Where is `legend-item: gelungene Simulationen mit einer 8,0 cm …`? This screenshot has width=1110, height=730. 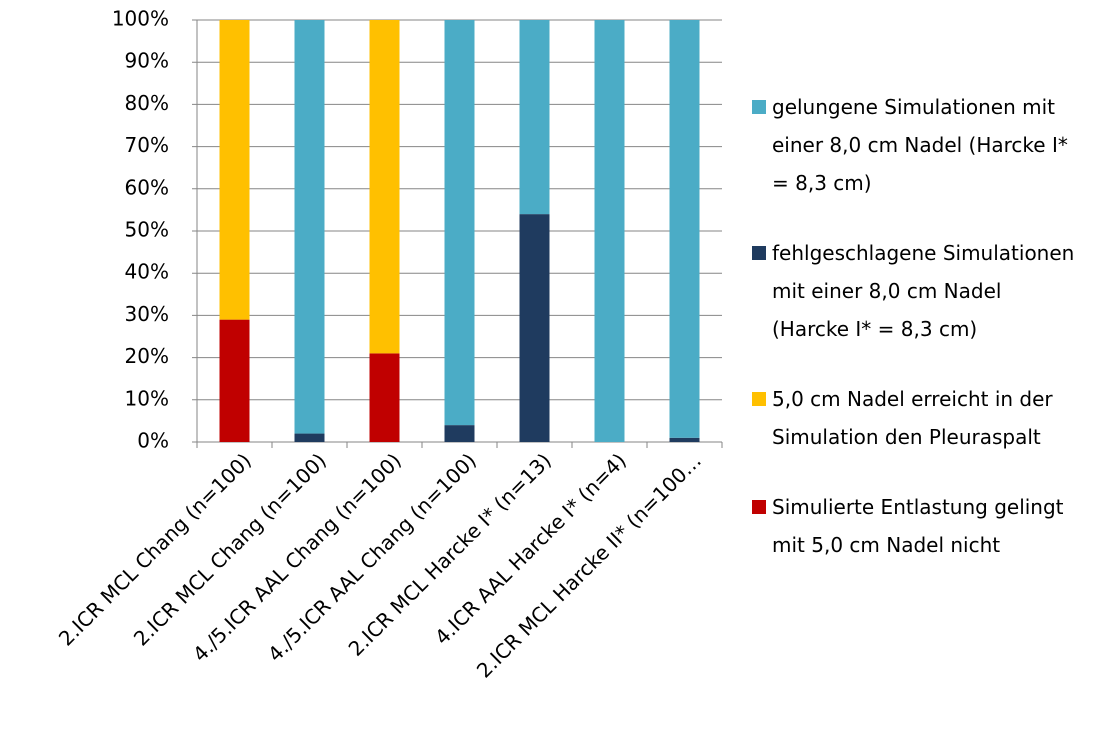 legend-item: gelungene Simulationen mit einer 8,0 cm … is located at coordinates (917, 145).